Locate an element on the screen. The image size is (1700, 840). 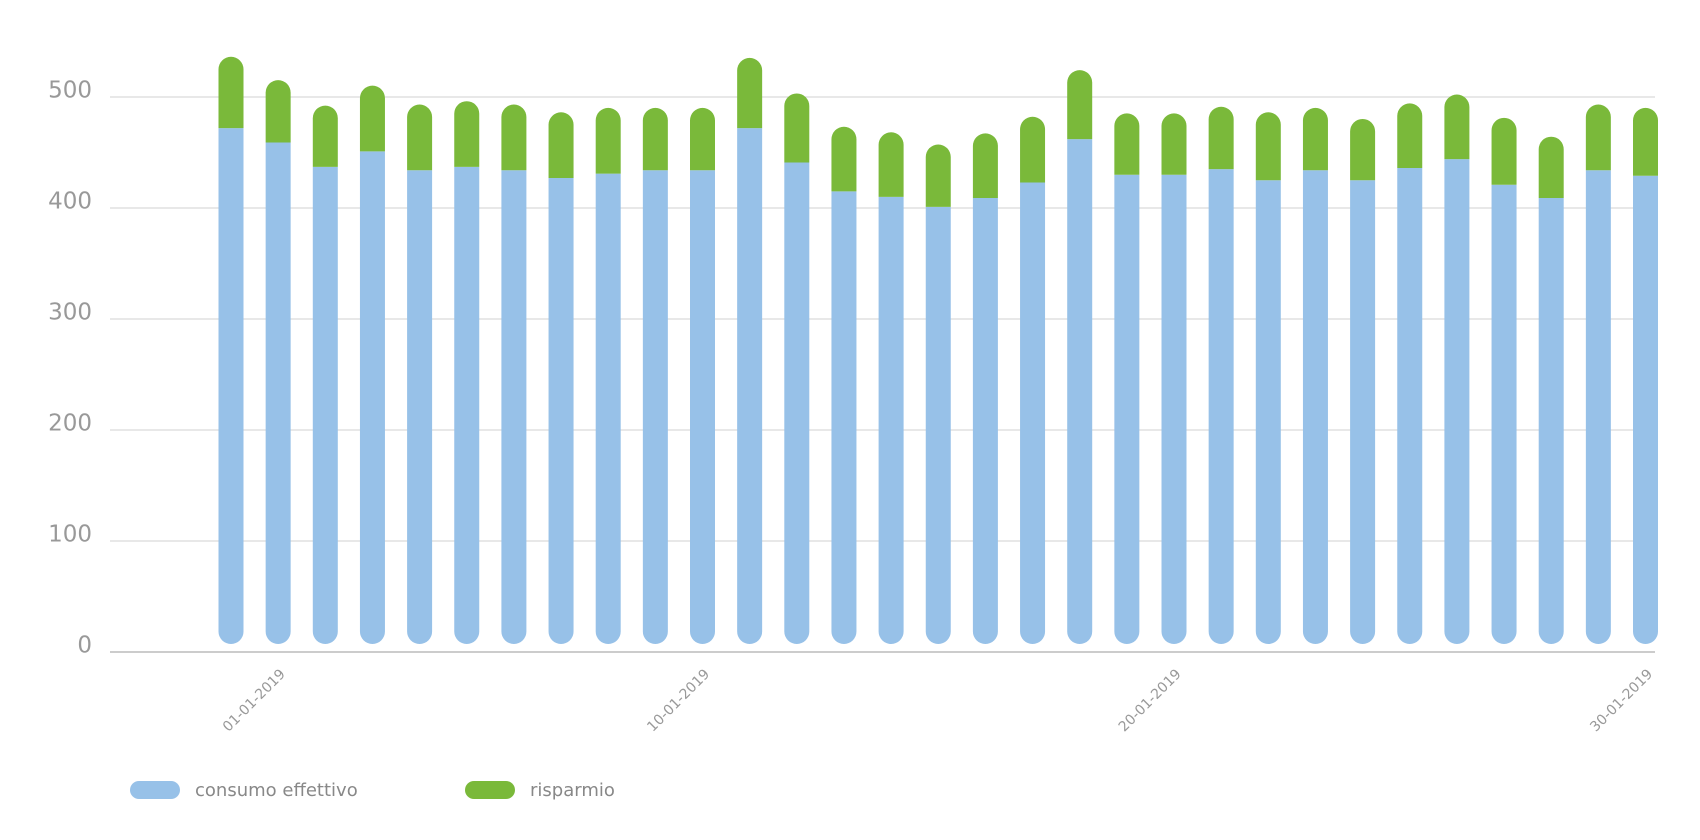
y-tick-label: 0 is located at coordinates (84, 646).